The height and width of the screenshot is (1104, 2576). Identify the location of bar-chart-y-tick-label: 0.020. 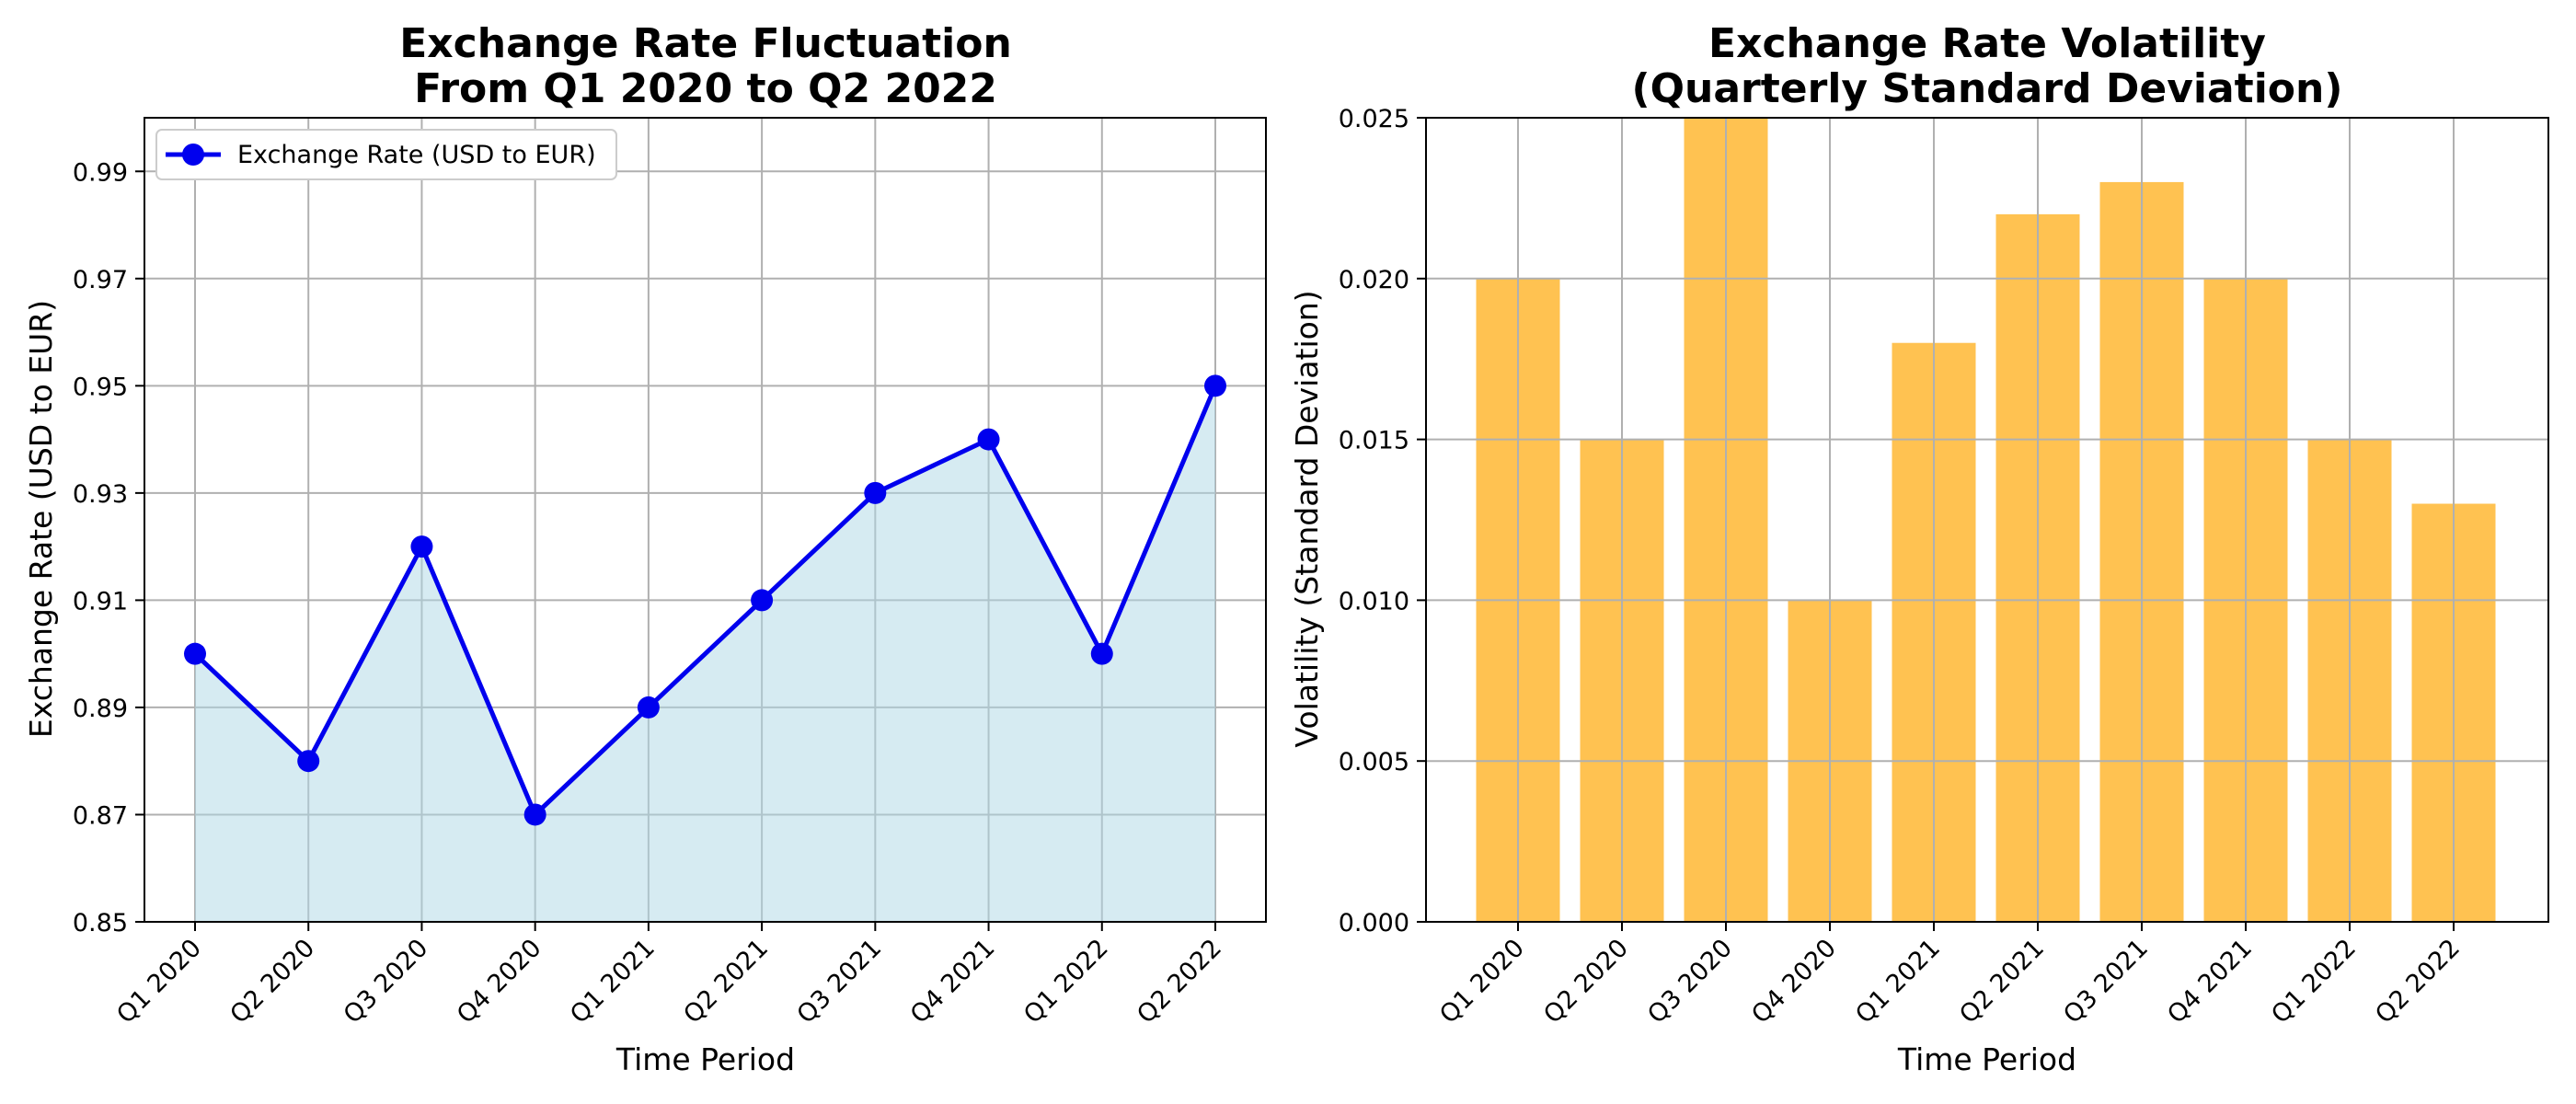
(1374, 280).